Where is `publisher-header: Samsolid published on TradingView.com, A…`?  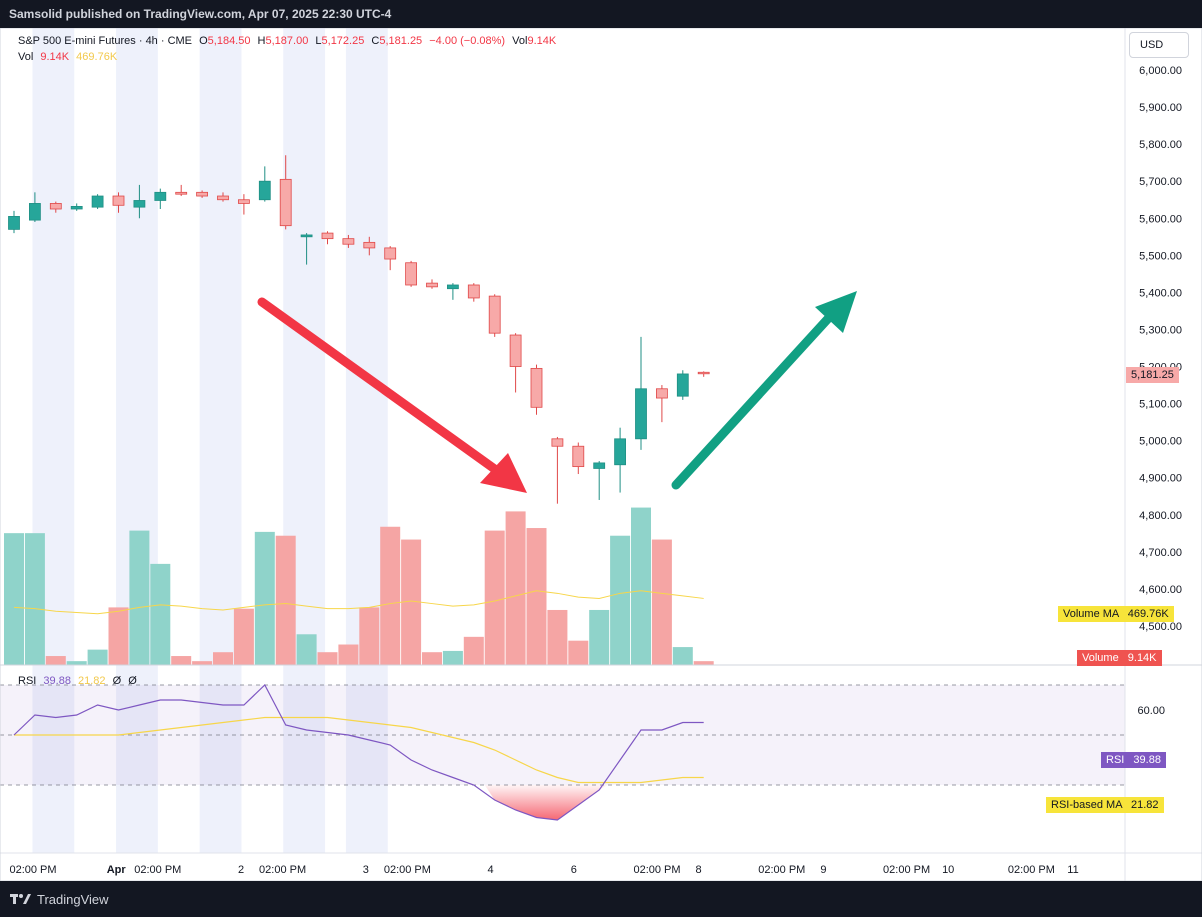 publisher-header: Samsolid published on TradingView.com, A… is located at coordinates (601, 14).